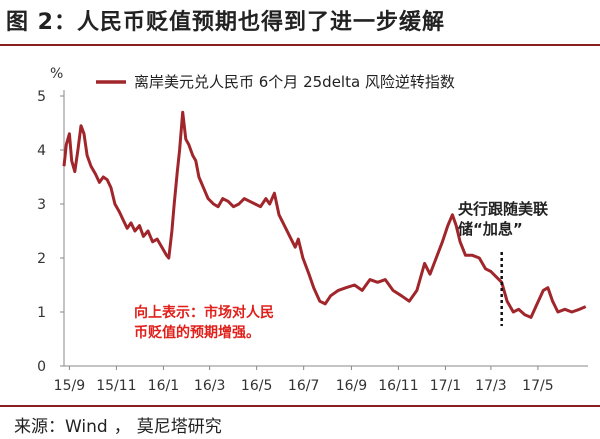 The height and width of the screenshot is (439, 600). Describe the element at coordinates (204, 312) in the screenshot. I see `annotation-red-line: 向上表示：市场对人民` at that location.